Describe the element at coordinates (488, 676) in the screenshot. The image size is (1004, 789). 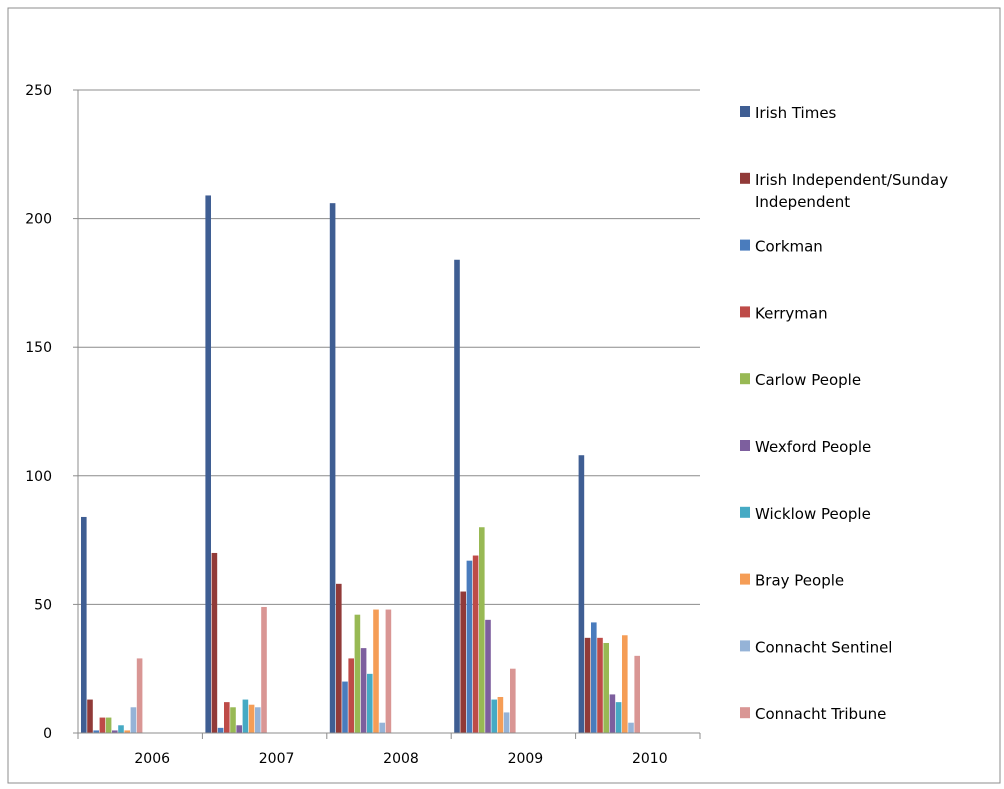
I see `bar-wexford-people-2009` at that location.